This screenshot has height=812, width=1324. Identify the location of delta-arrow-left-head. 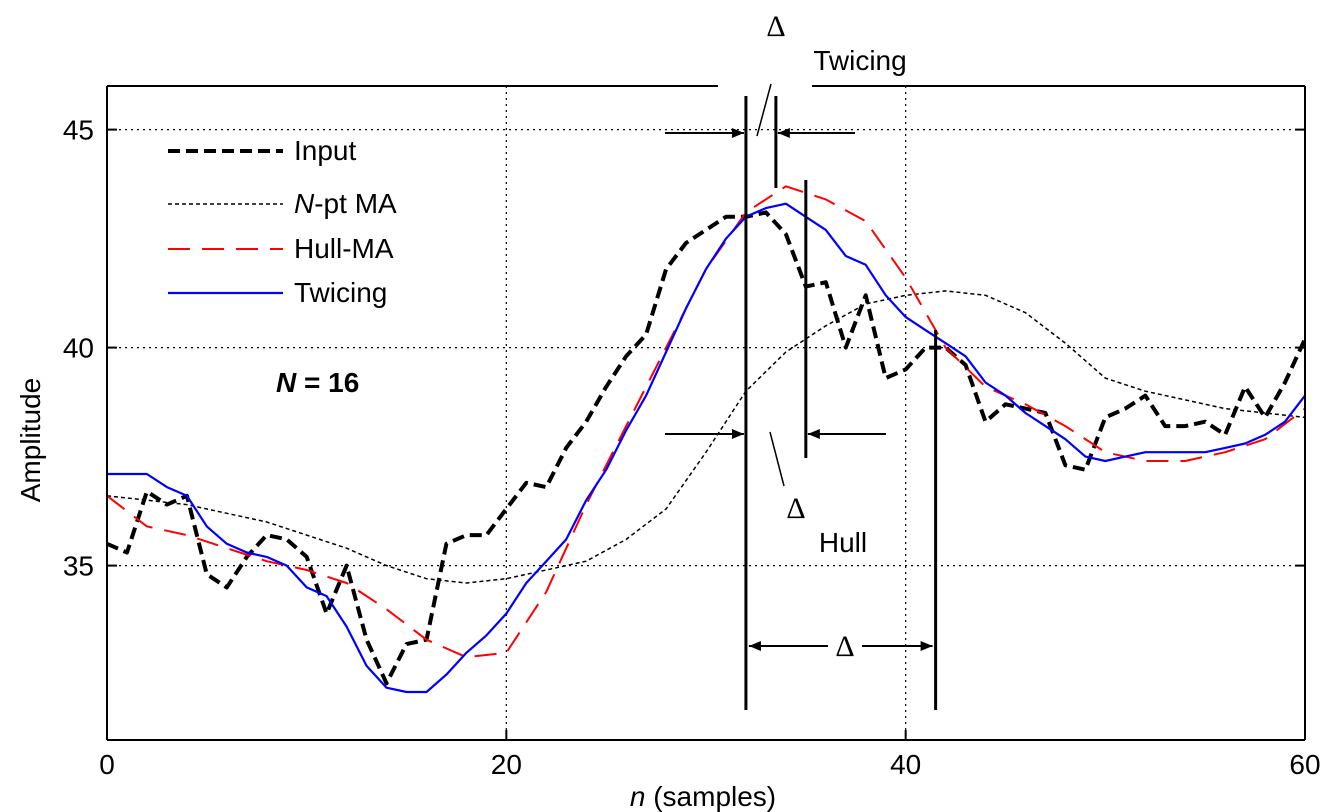
(754, 646).